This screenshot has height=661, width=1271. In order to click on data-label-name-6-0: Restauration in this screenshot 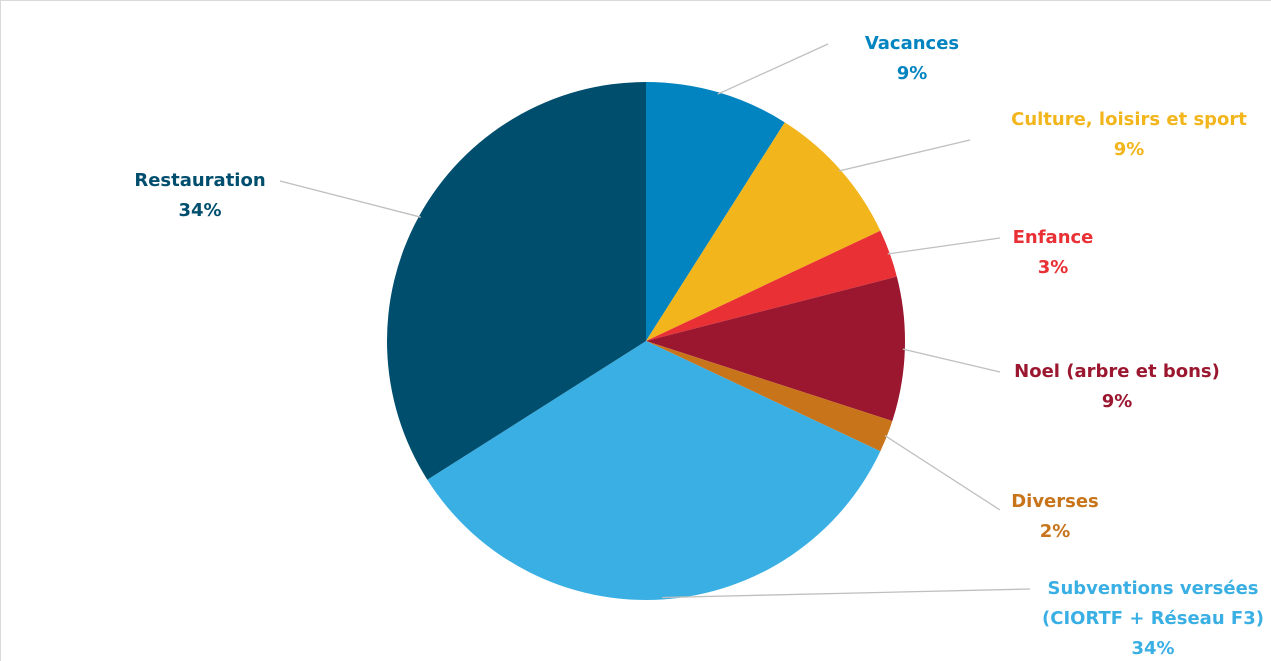, I will do `click(199, 180)`.